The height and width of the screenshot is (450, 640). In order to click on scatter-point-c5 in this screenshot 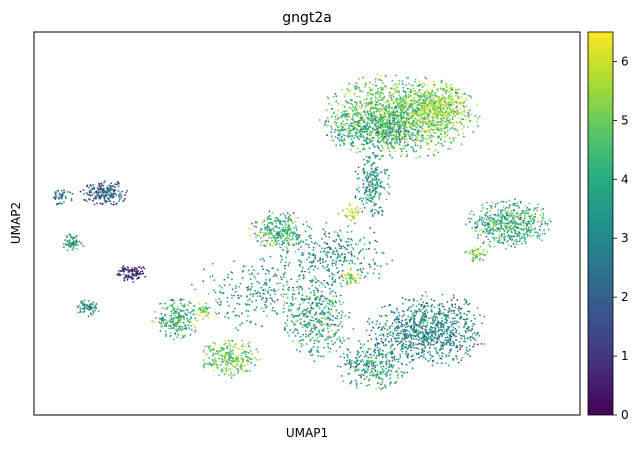, I will do `click(473, 260)`.